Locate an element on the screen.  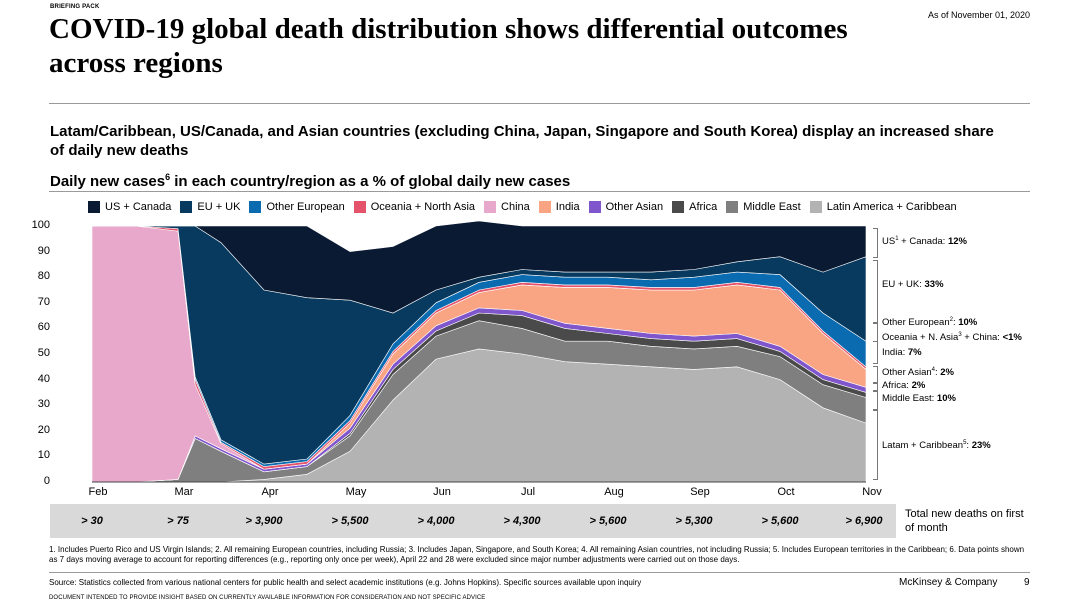
y-tick-label: 50 is located at coordinates (43, 353).